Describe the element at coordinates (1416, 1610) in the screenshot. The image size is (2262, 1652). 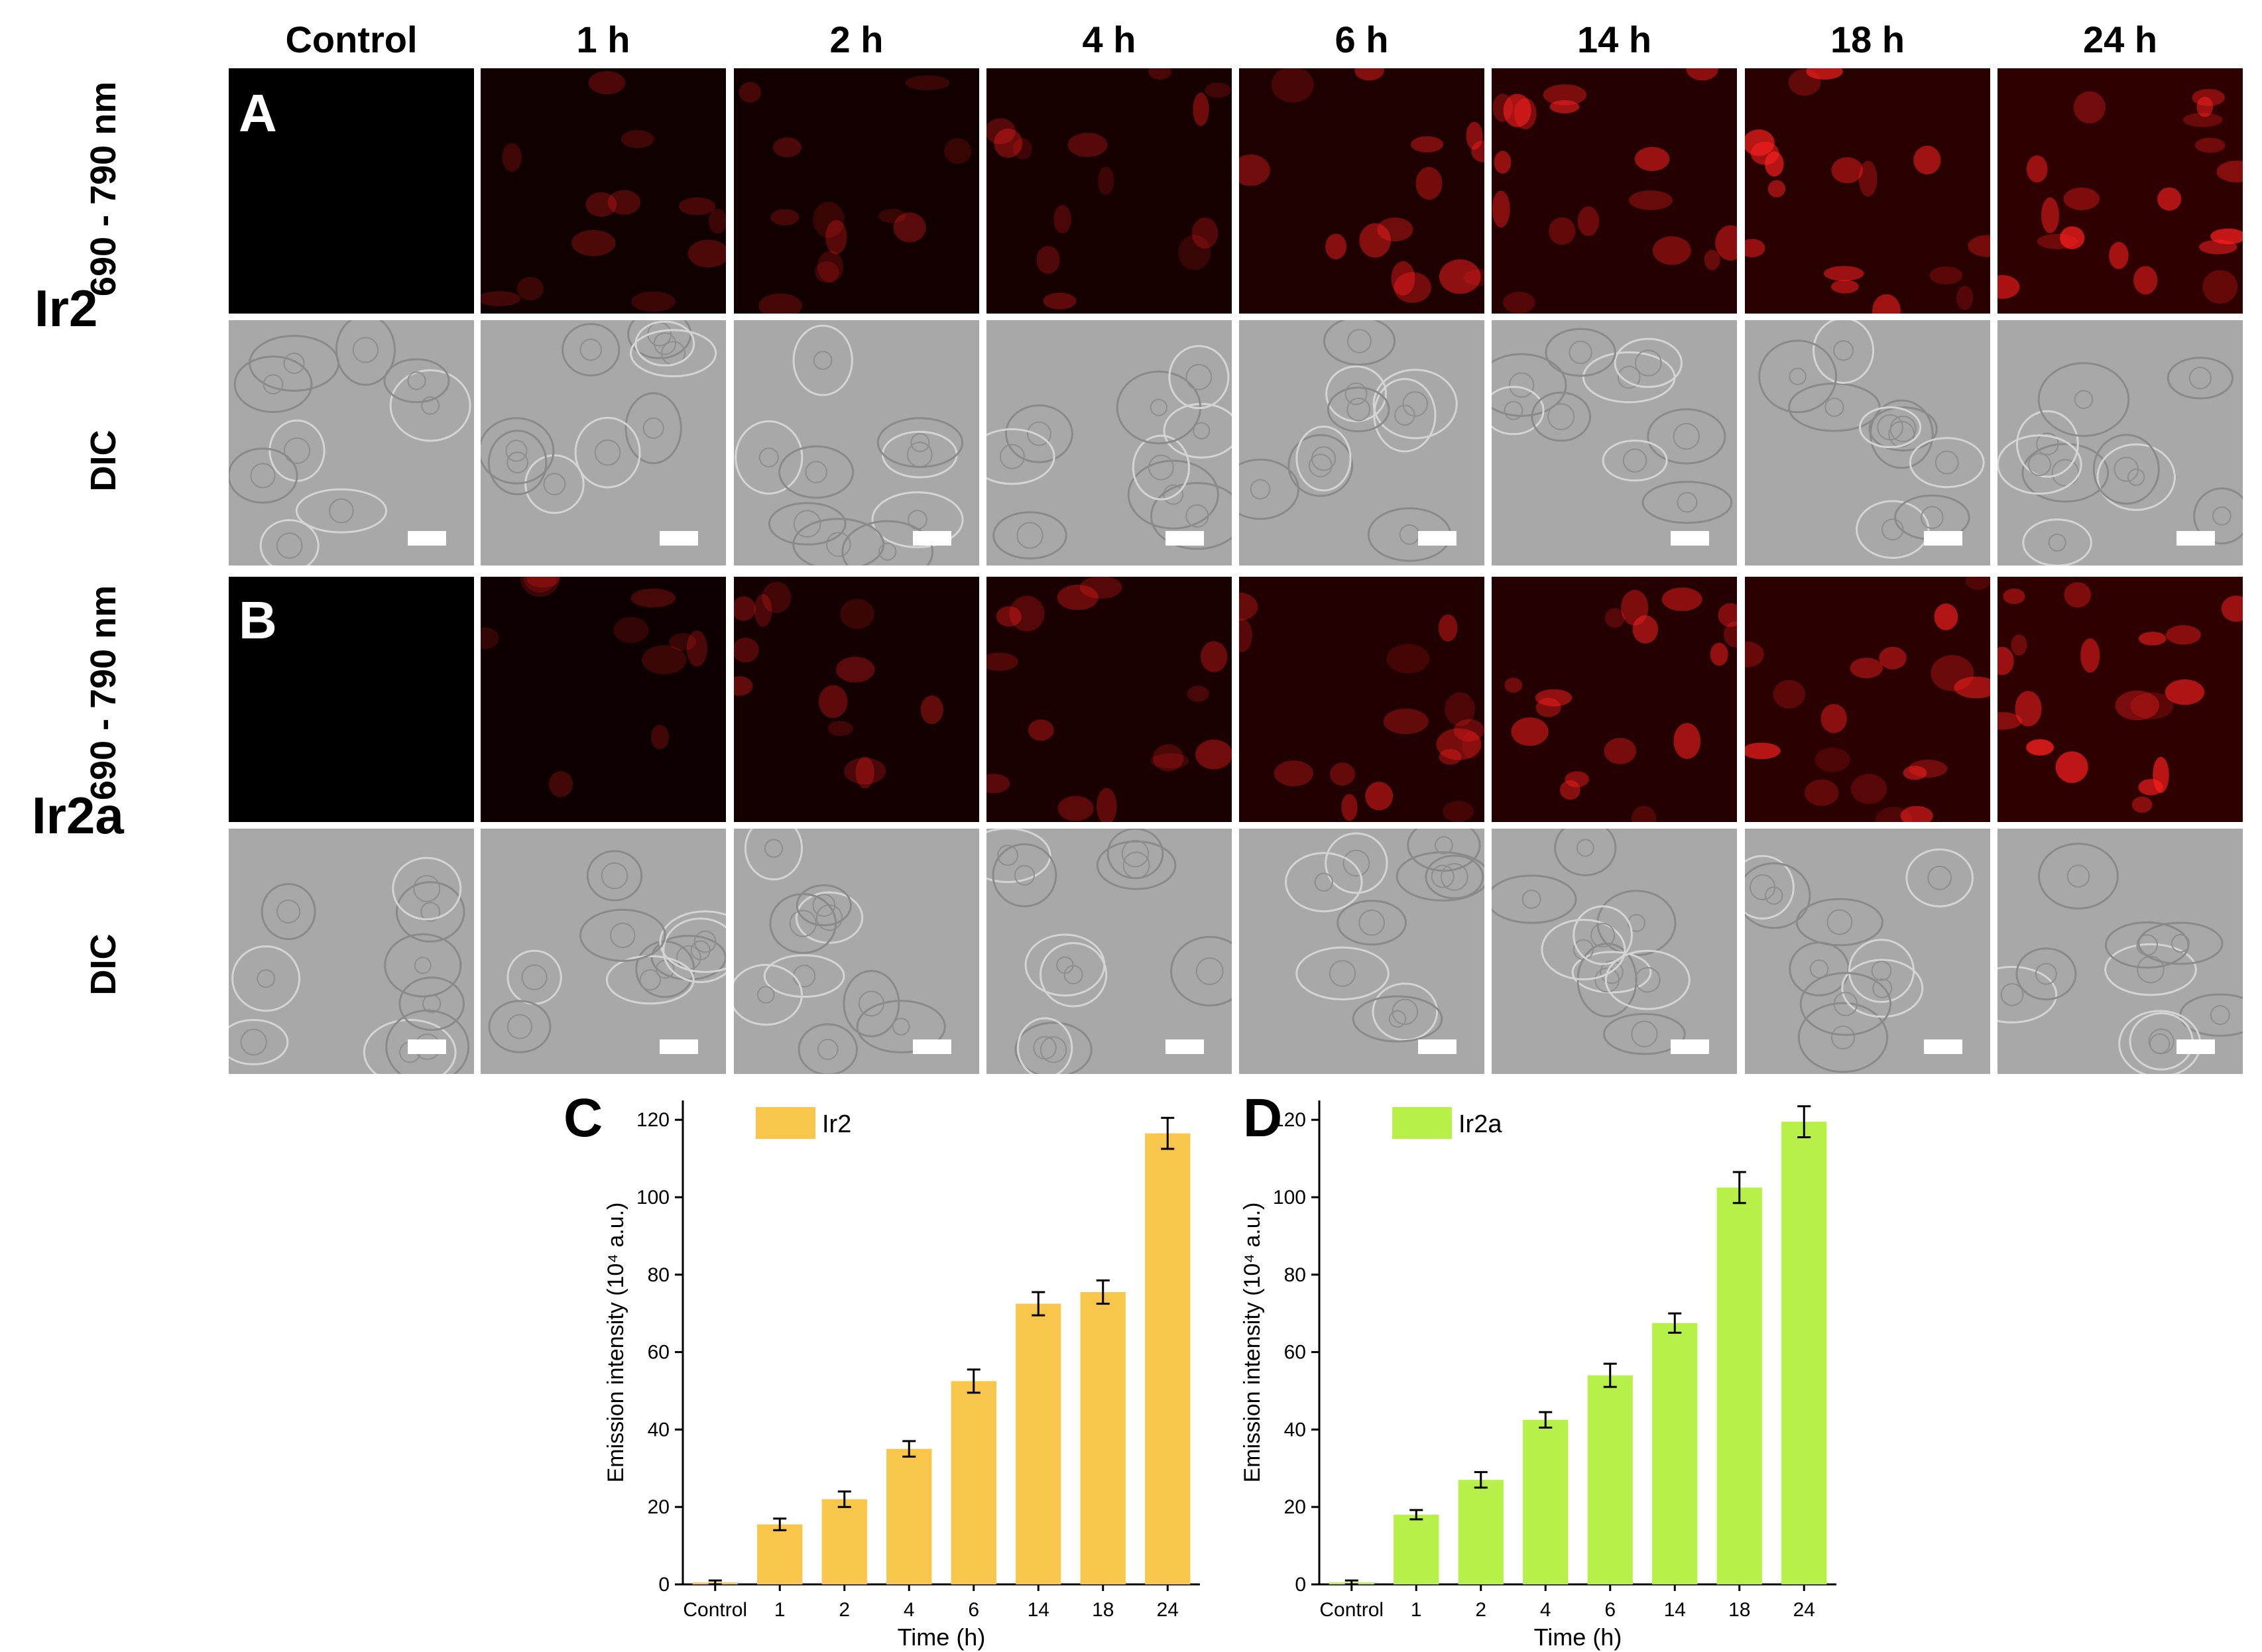
I see `x-tick-label: 1` at that location.